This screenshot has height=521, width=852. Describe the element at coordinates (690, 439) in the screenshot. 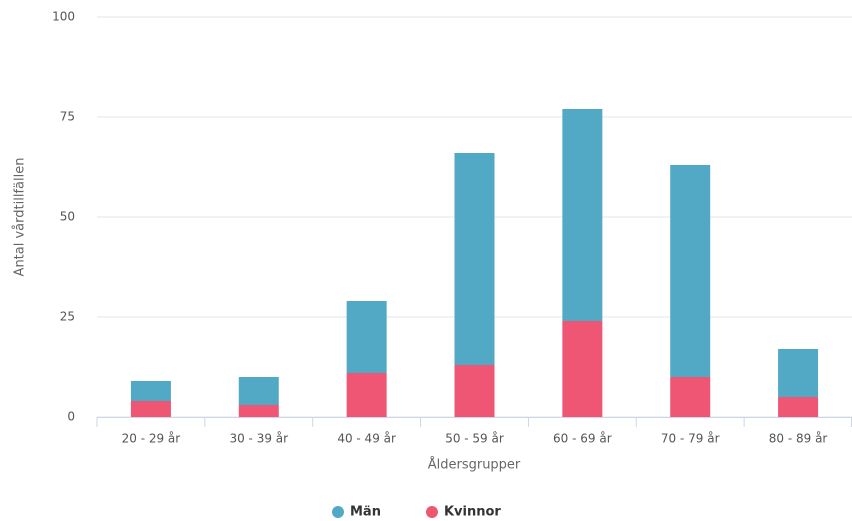

I see `x-tick-label: 70 - 79 år` at that location.